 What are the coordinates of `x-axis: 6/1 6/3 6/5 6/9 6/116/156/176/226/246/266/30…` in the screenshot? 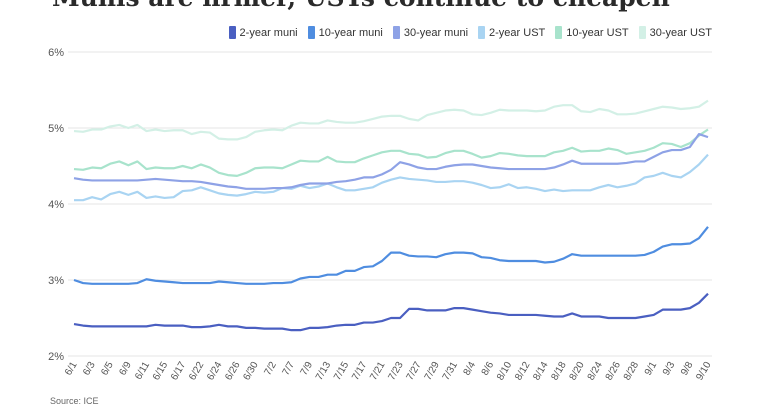 It's located at (388, 371).